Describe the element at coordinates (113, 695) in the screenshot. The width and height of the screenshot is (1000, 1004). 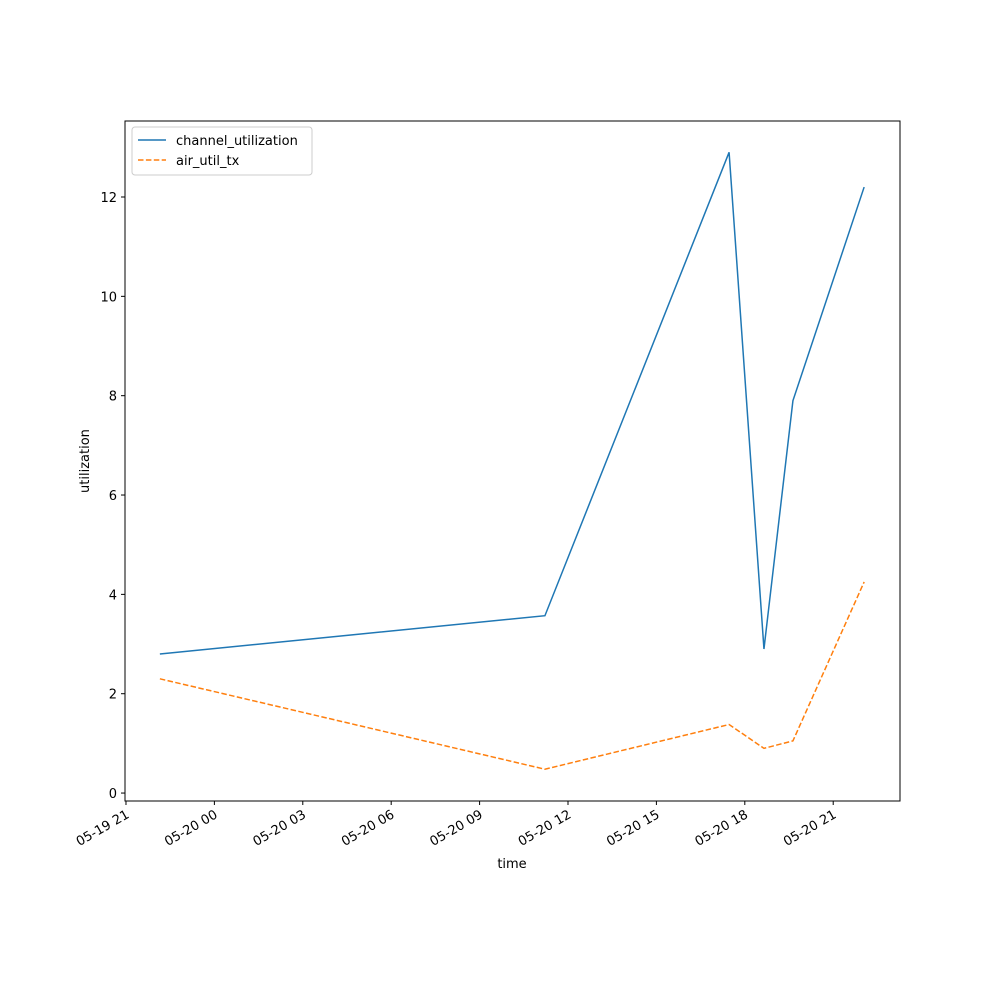
I see `y-tick-label: 2` at that location.